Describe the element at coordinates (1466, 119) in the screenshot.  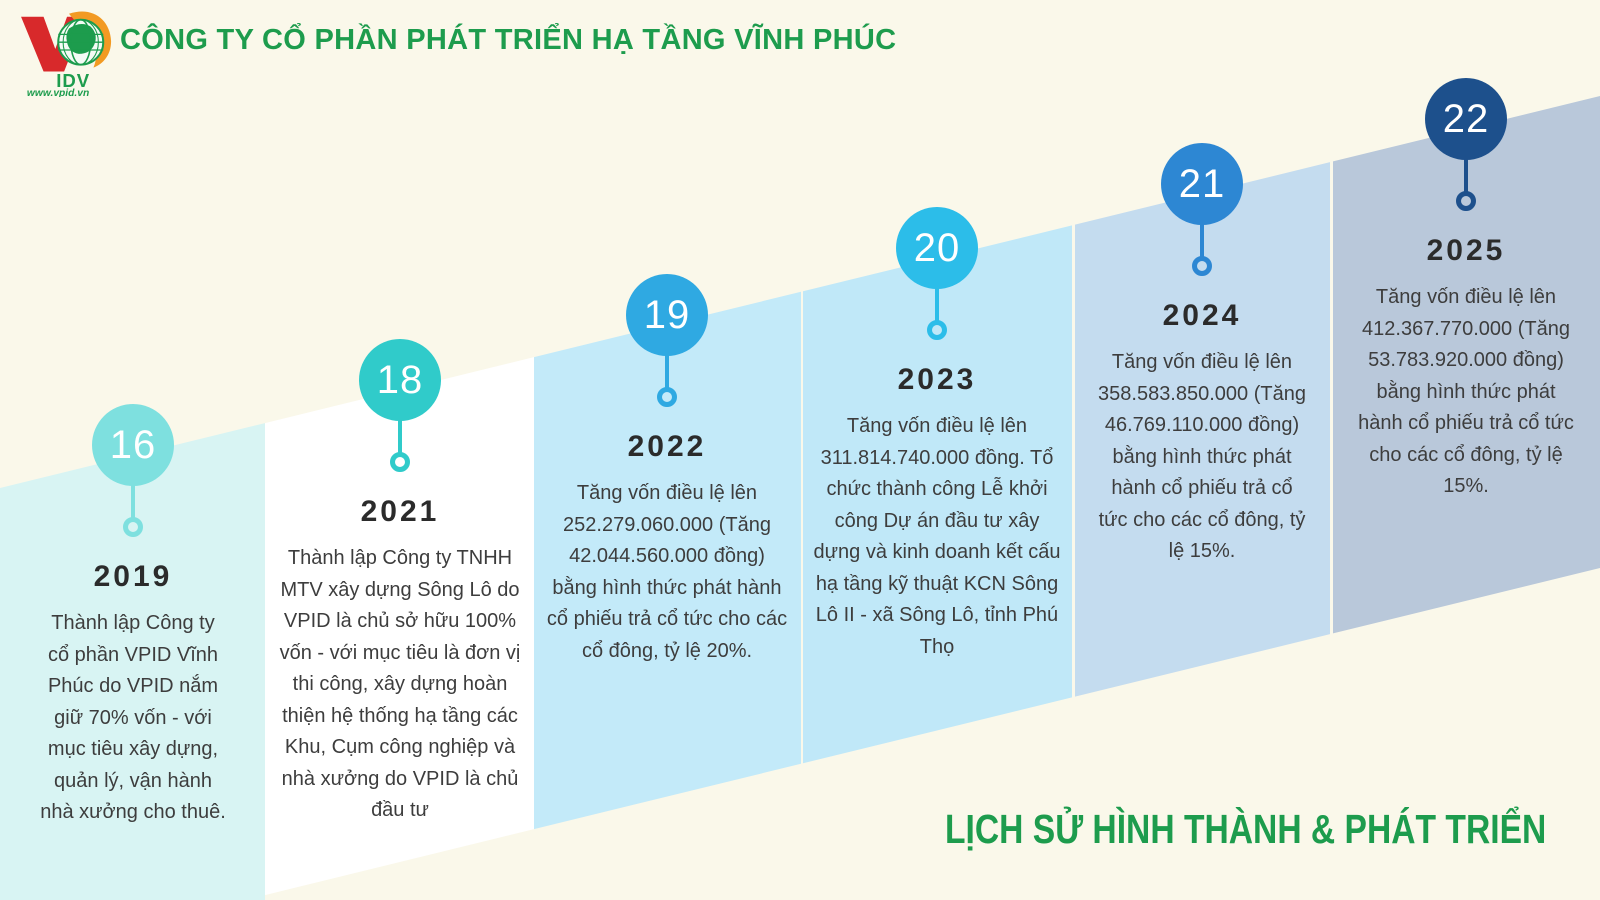
I see `milestone-number-badge: 22` at that location.